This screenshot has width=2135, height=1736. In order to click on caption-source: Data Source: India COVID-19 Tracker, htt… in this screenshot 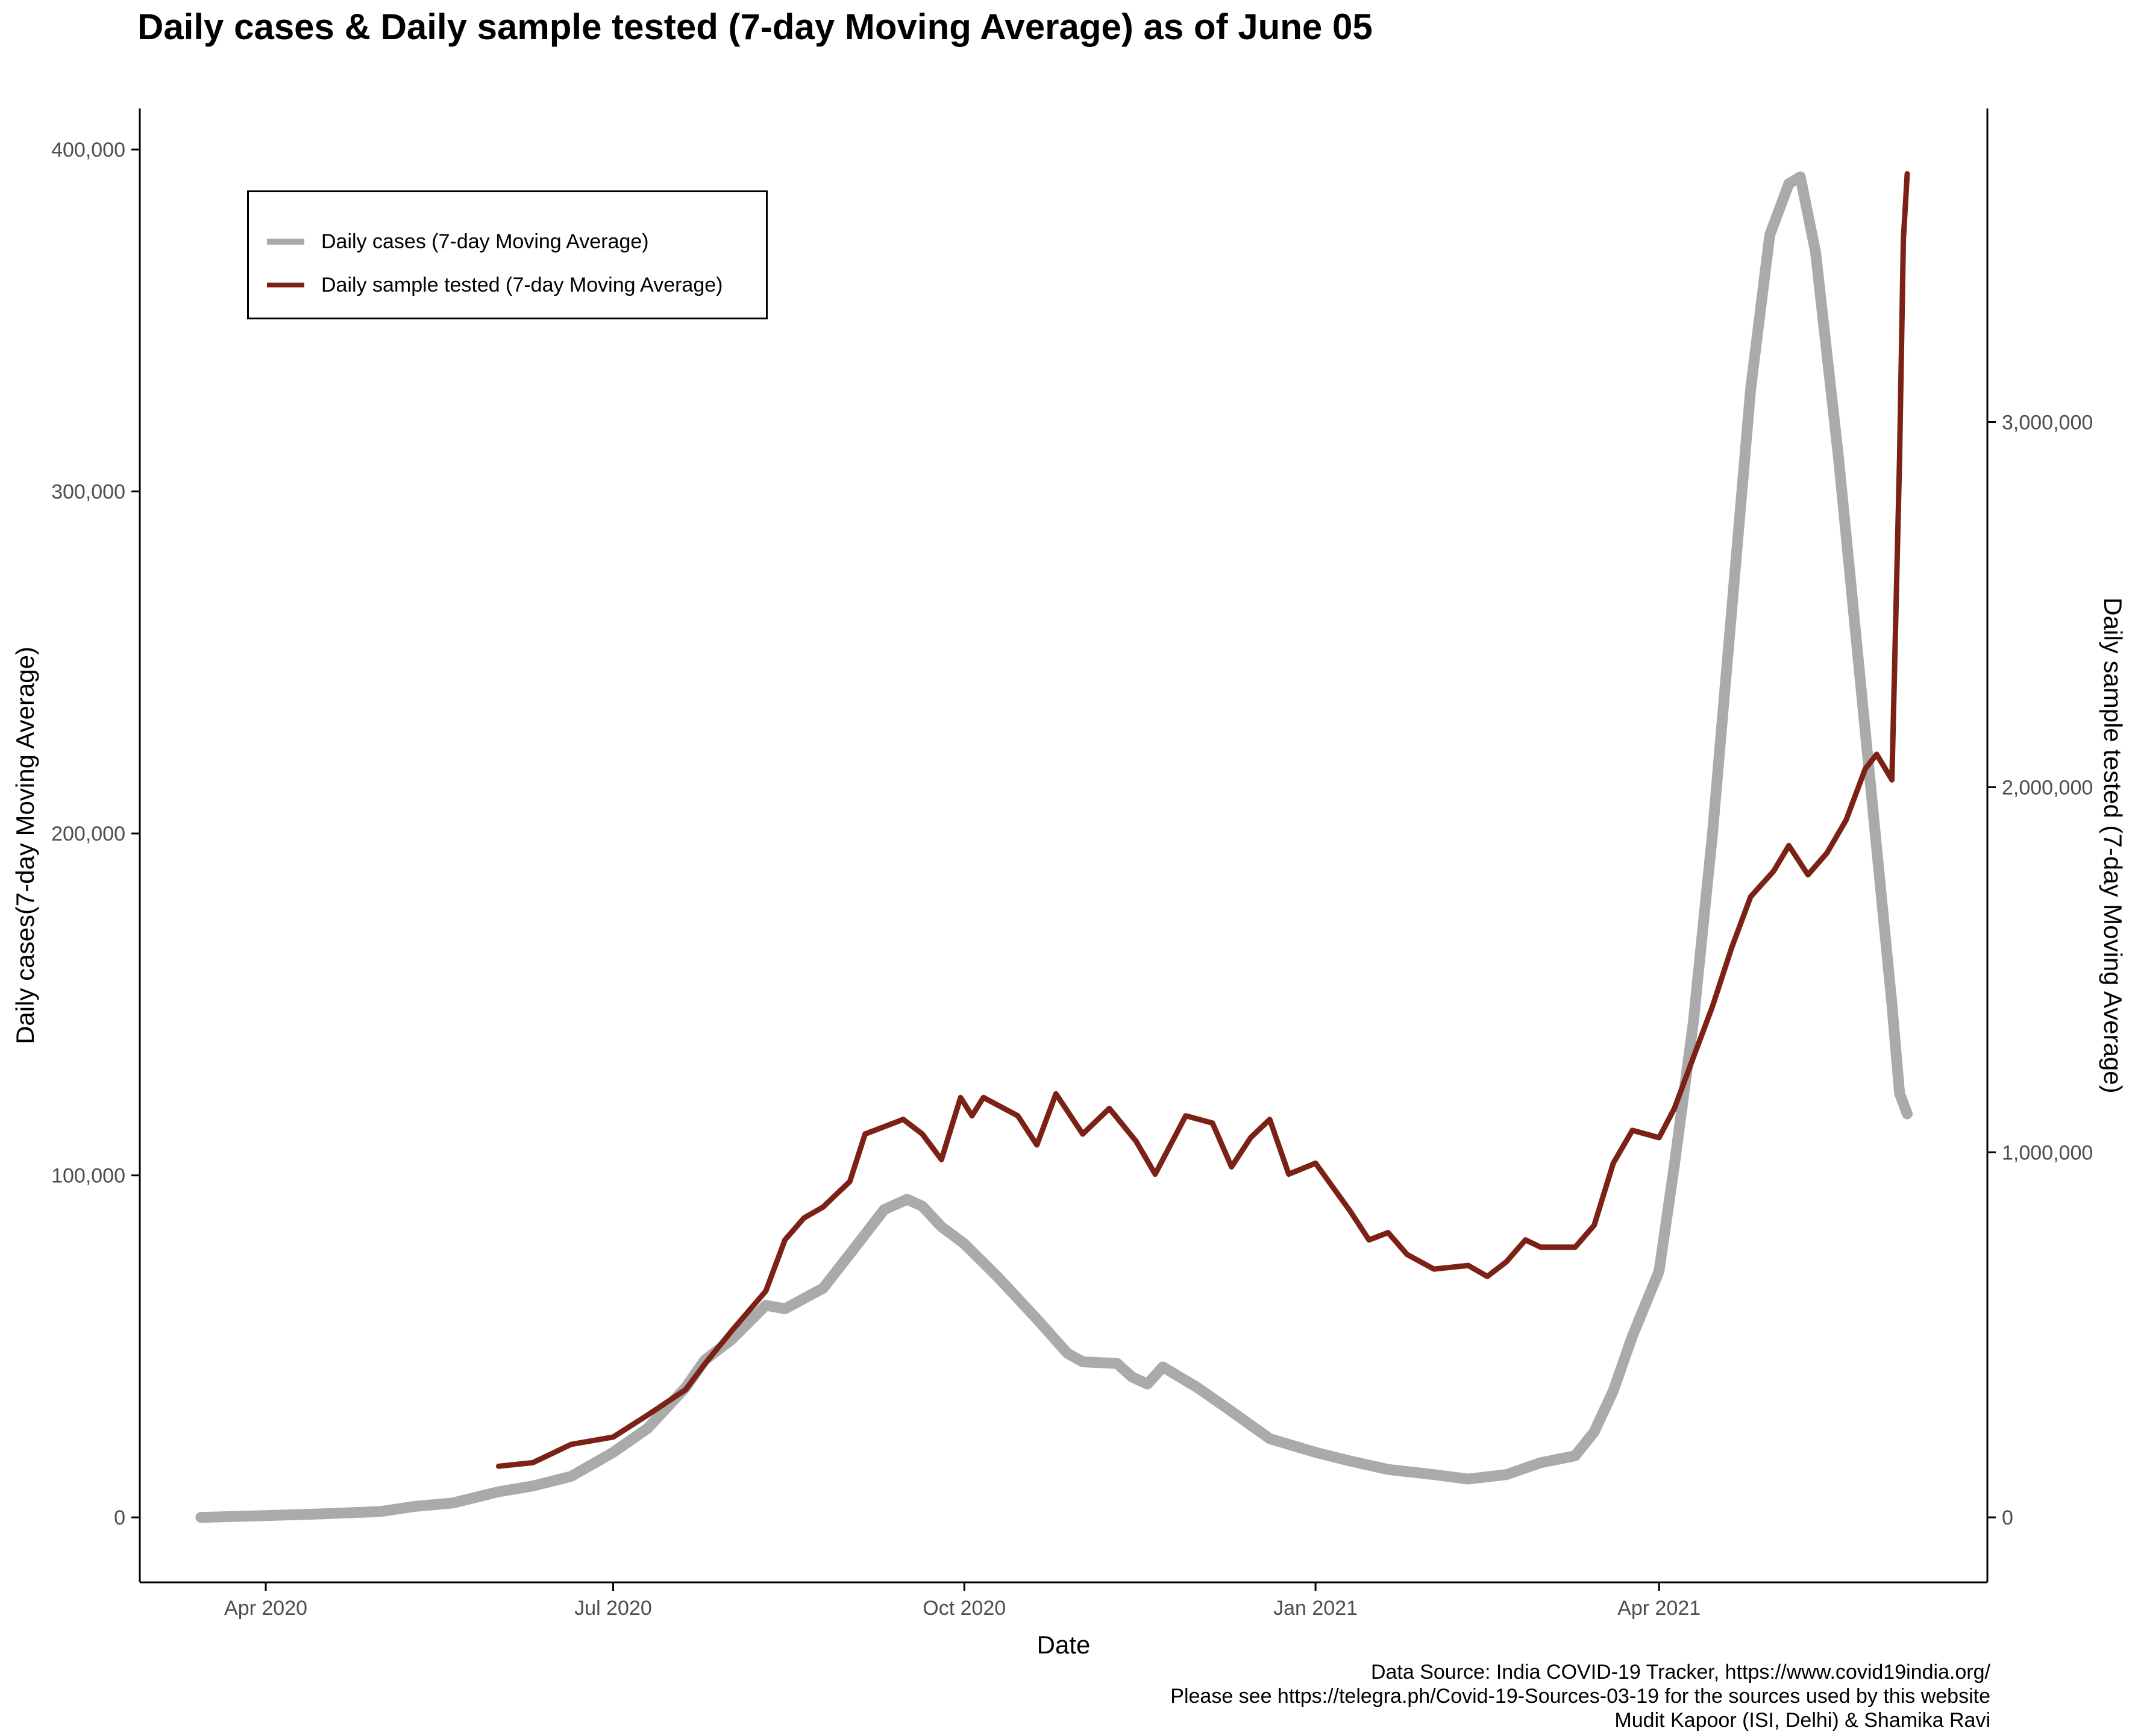, I will do `click(1680, 1672)`.